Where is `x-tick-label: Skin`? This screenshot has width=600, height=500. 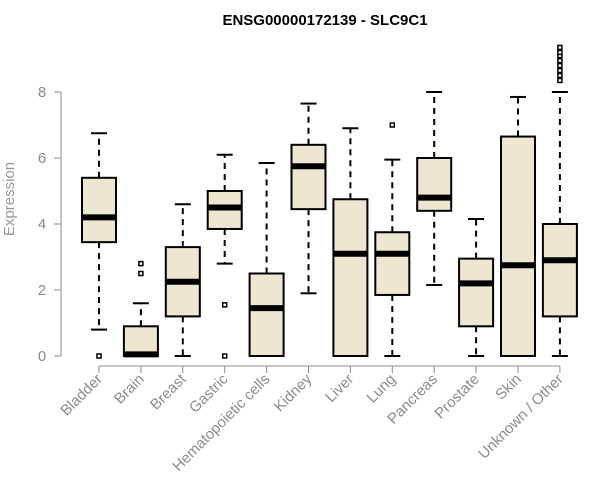
x-tick-label: Skin is located at coordinates (508, 387).